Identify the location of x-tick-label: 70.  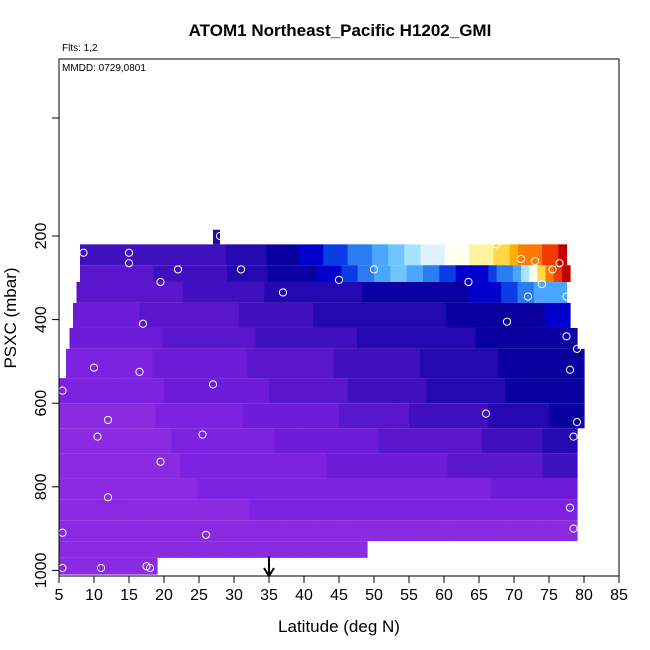
(514, 595).